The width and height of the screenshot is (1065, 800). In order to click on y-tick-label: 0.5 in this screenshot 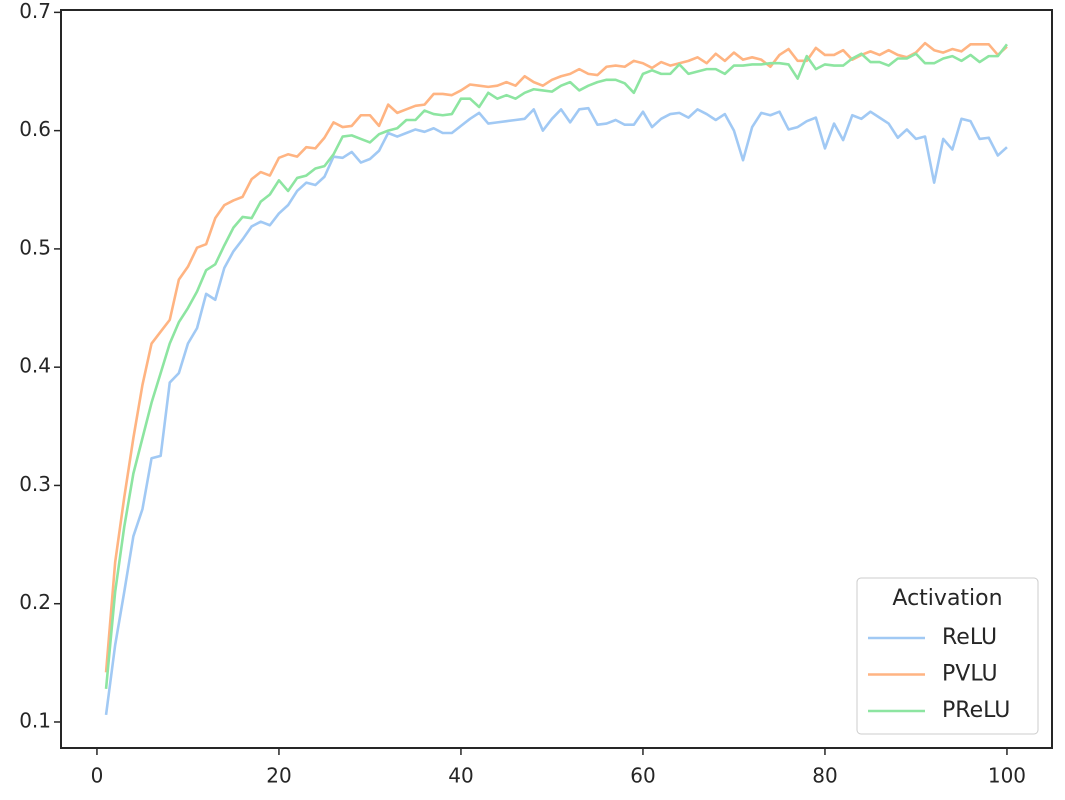, I will do `click(35, 247)`.